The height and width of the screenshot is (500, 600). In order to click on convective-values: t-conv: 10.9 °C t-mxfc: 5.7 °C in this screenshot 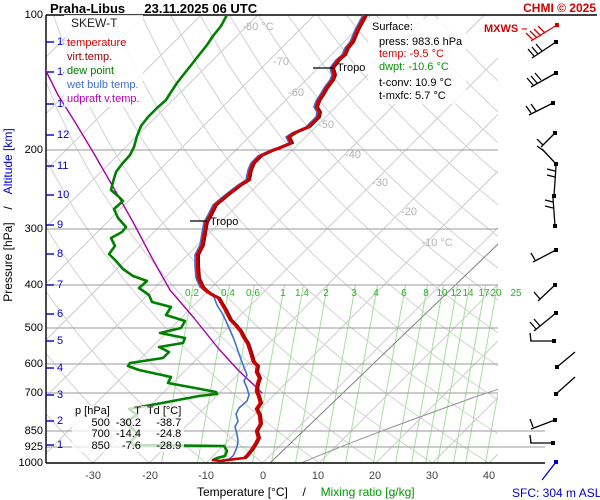, I will do `click(417, 89)`.